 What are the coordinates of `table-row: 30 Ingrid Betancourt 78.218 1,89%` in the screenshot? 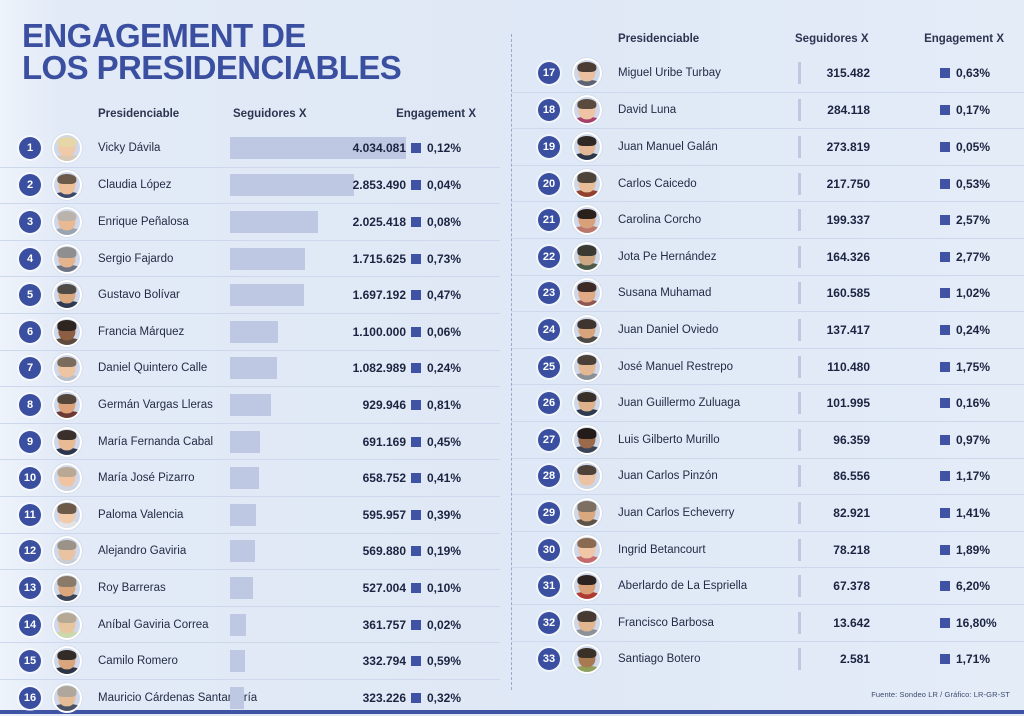 It's located at (768, 549).